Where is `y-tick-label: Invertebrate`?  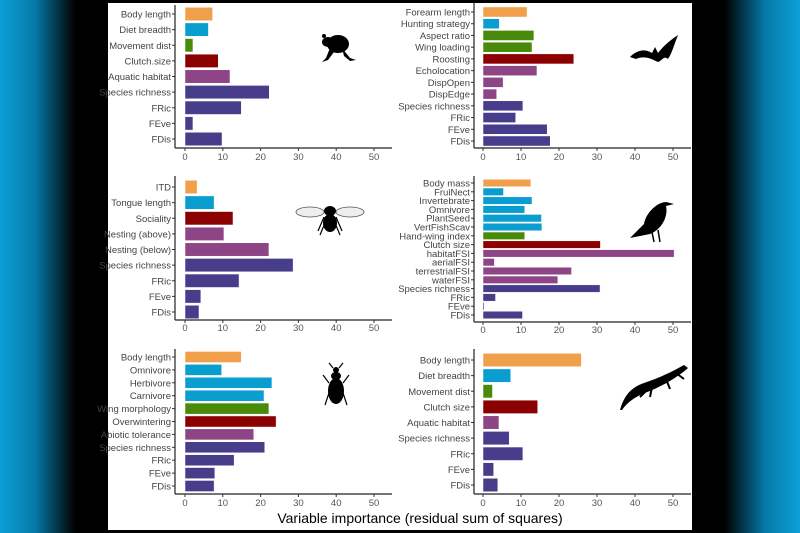
y-tick-label: Invertebrate is located at coordinates (444, 201).